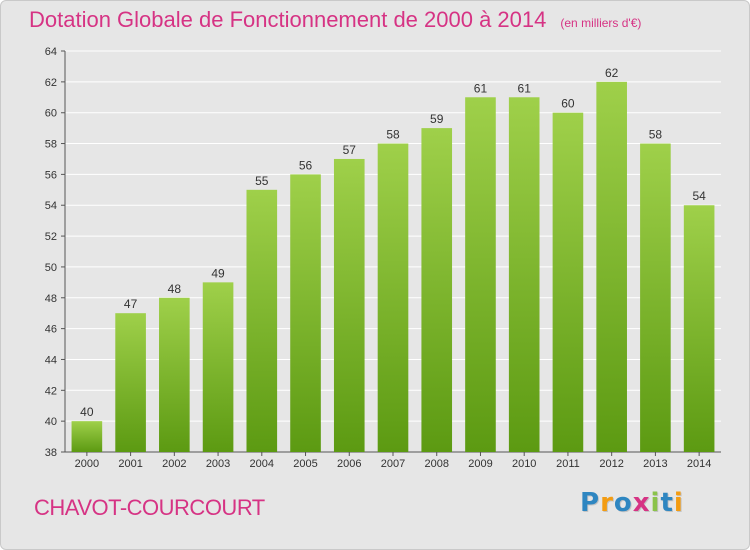  Describe the element at coordinates (699, 196) in the screenshot. I see `data-label-2014: 54` at that location.